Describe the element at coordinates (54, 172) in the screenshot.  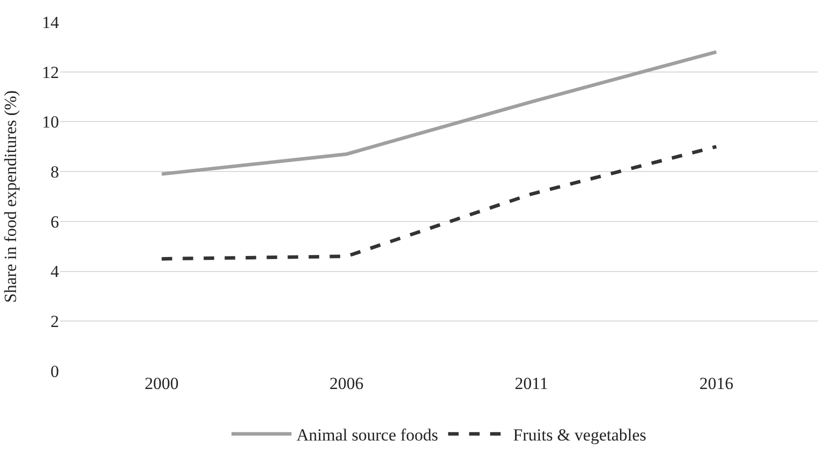
I see `y-tick-label: 8` at that location.